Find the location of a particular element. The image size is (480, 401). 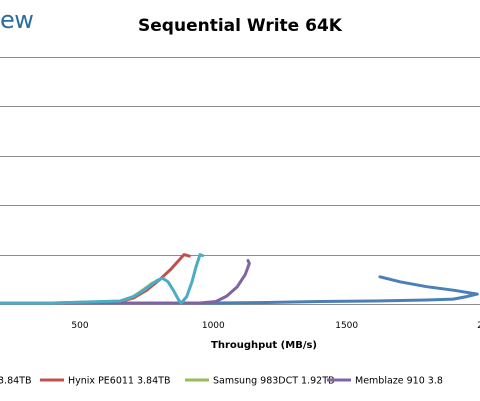

chart-title: Sequential Write 64K is located at coordinates (240, 26).